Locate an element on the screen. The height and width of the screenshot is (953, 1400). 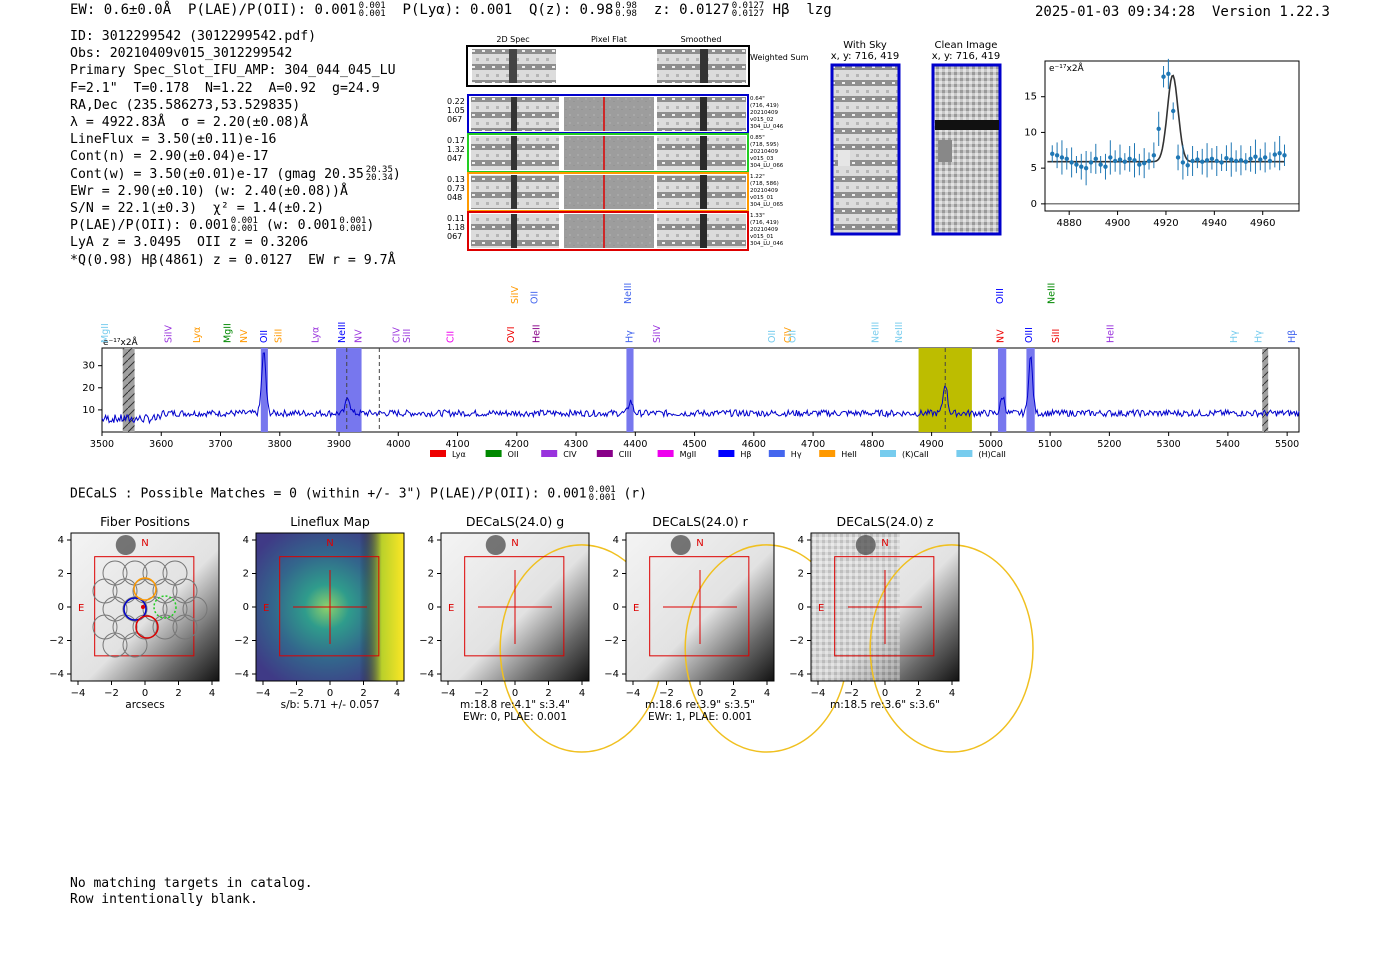
spectrum-xtick-label: 5400 is located at coordinates (1228, 444).